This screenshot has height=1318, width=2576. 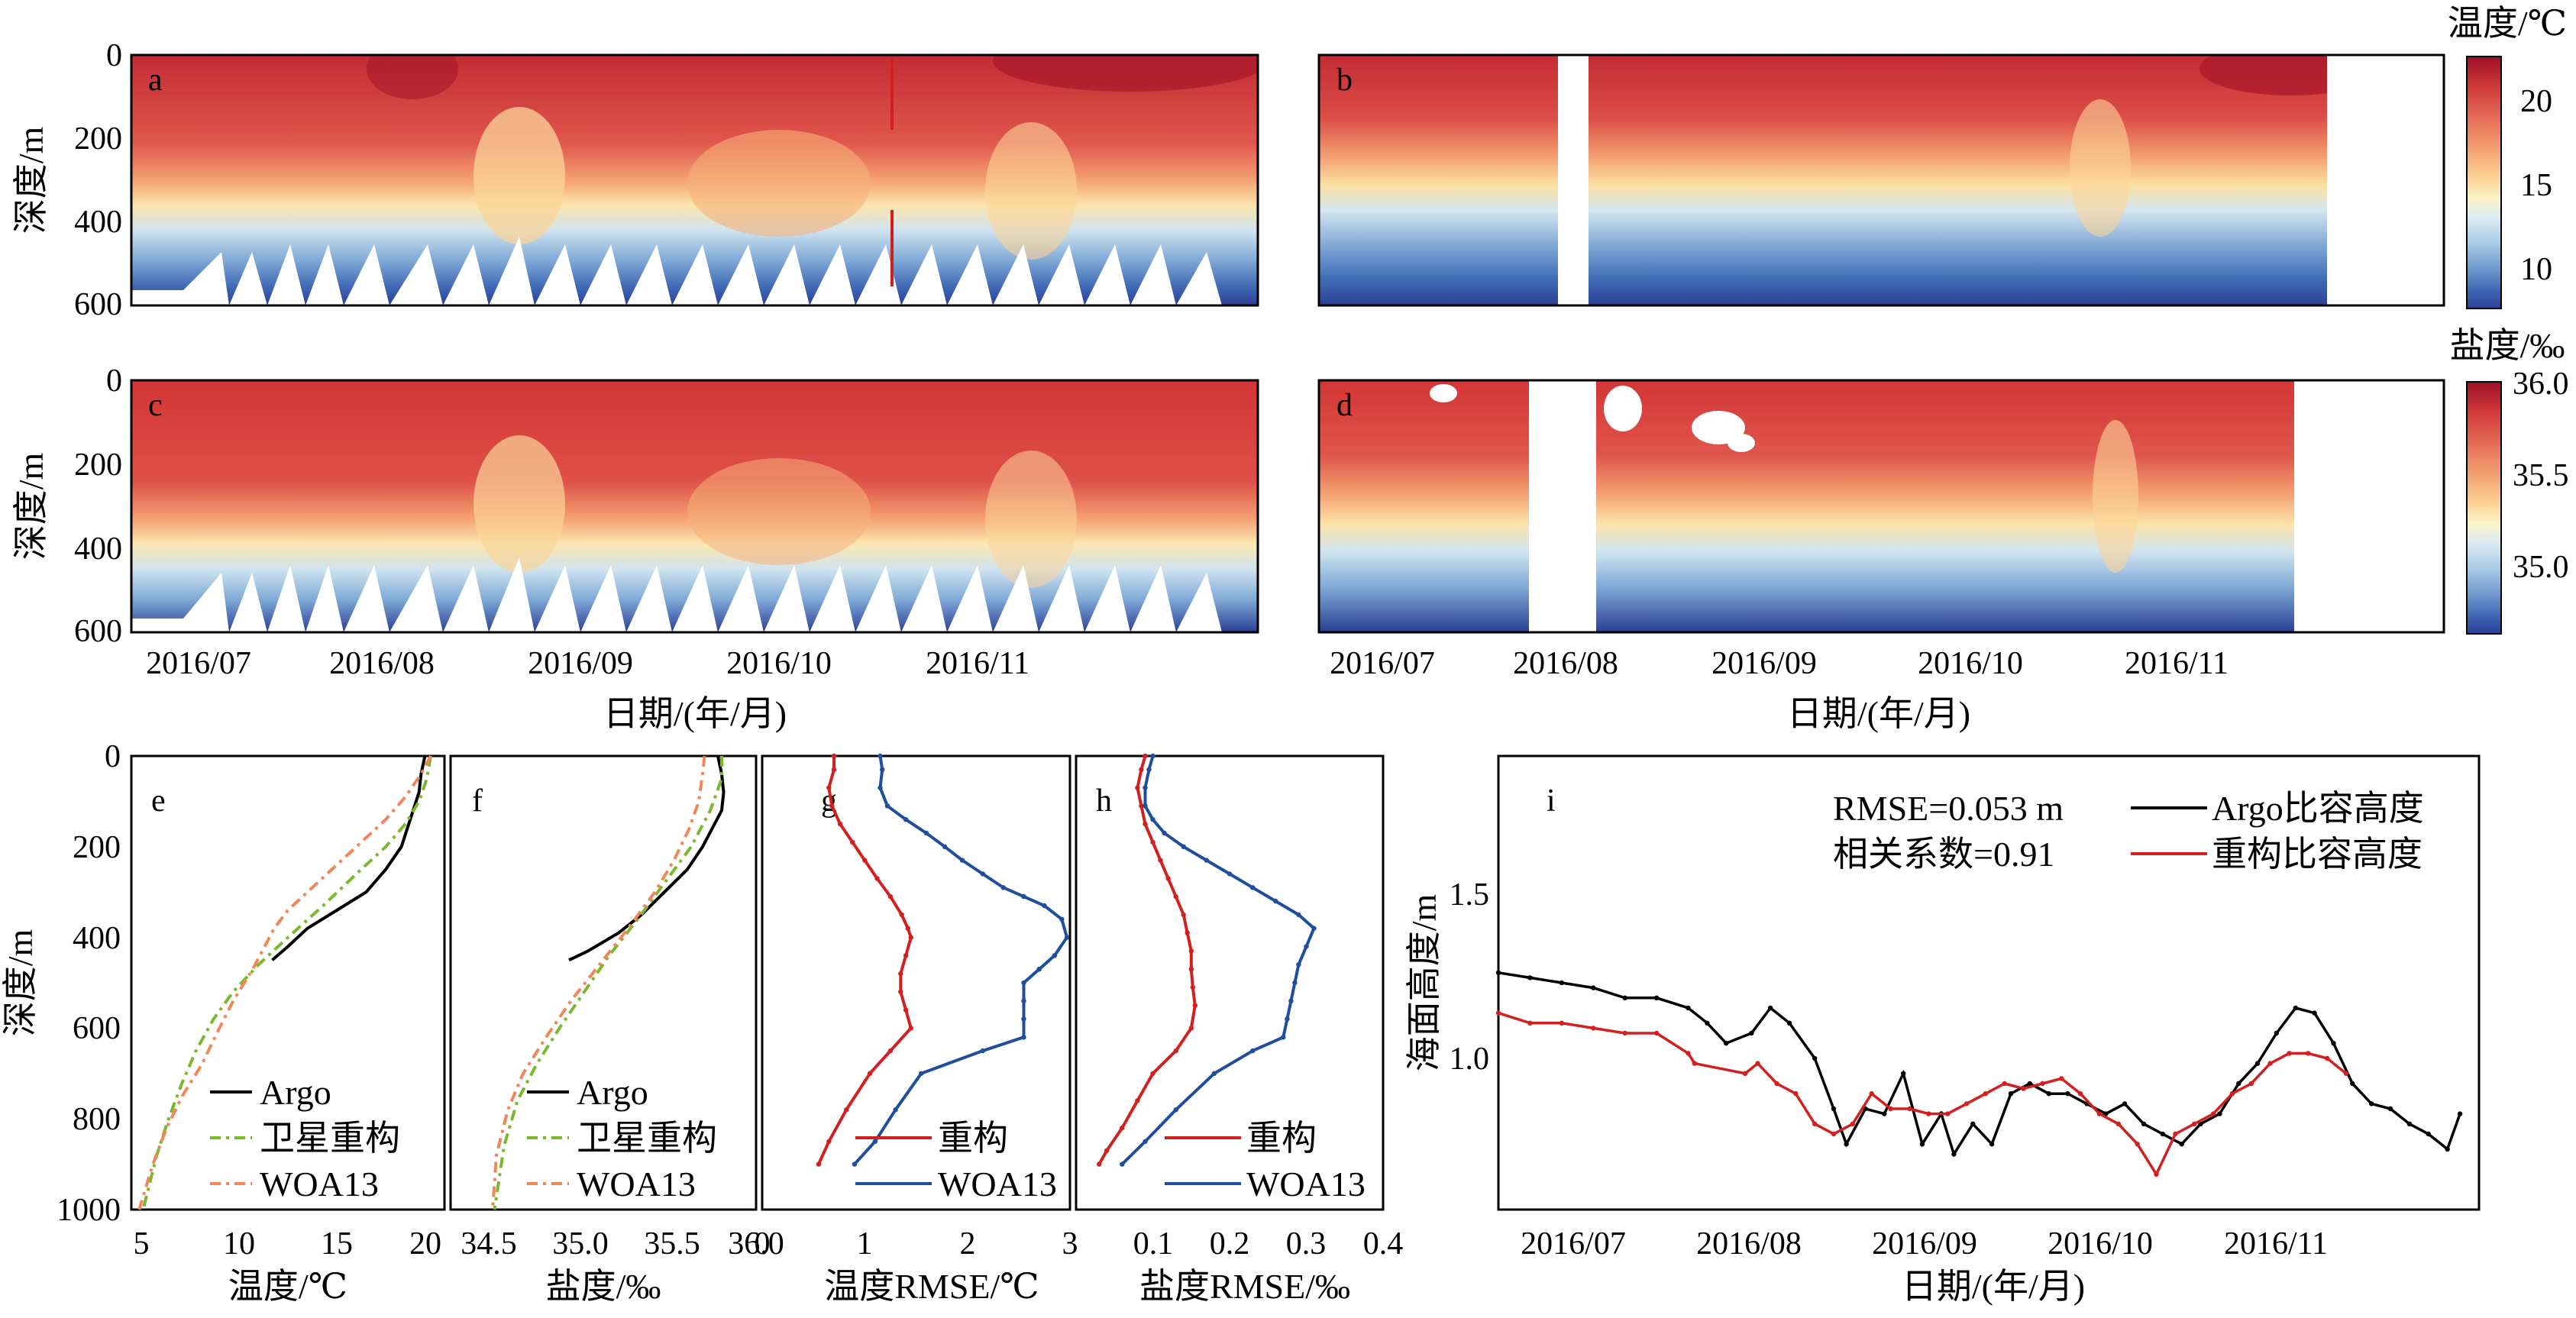 What do you see at coordinates (608, 983) in the screenshot?
I see `series-f-1-line` at bounding box center [608, 983].